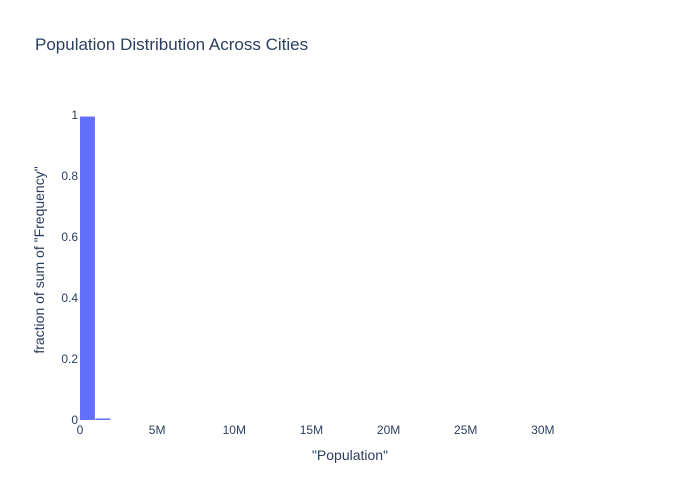 This screenshot has height=500, width=700. What do you see at coordinates (311, 430) in the screenshot?
I see `x-tick-label: 15M` at bounding box center [311, 430].